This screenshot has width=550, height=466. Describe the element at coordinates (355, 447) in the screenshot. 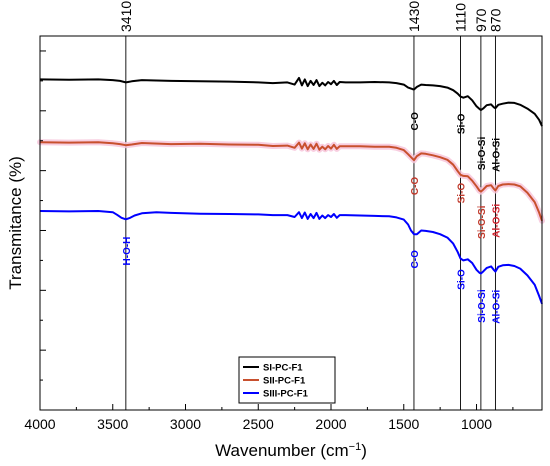

I see `x-axis-title-sup: −1` at that location.